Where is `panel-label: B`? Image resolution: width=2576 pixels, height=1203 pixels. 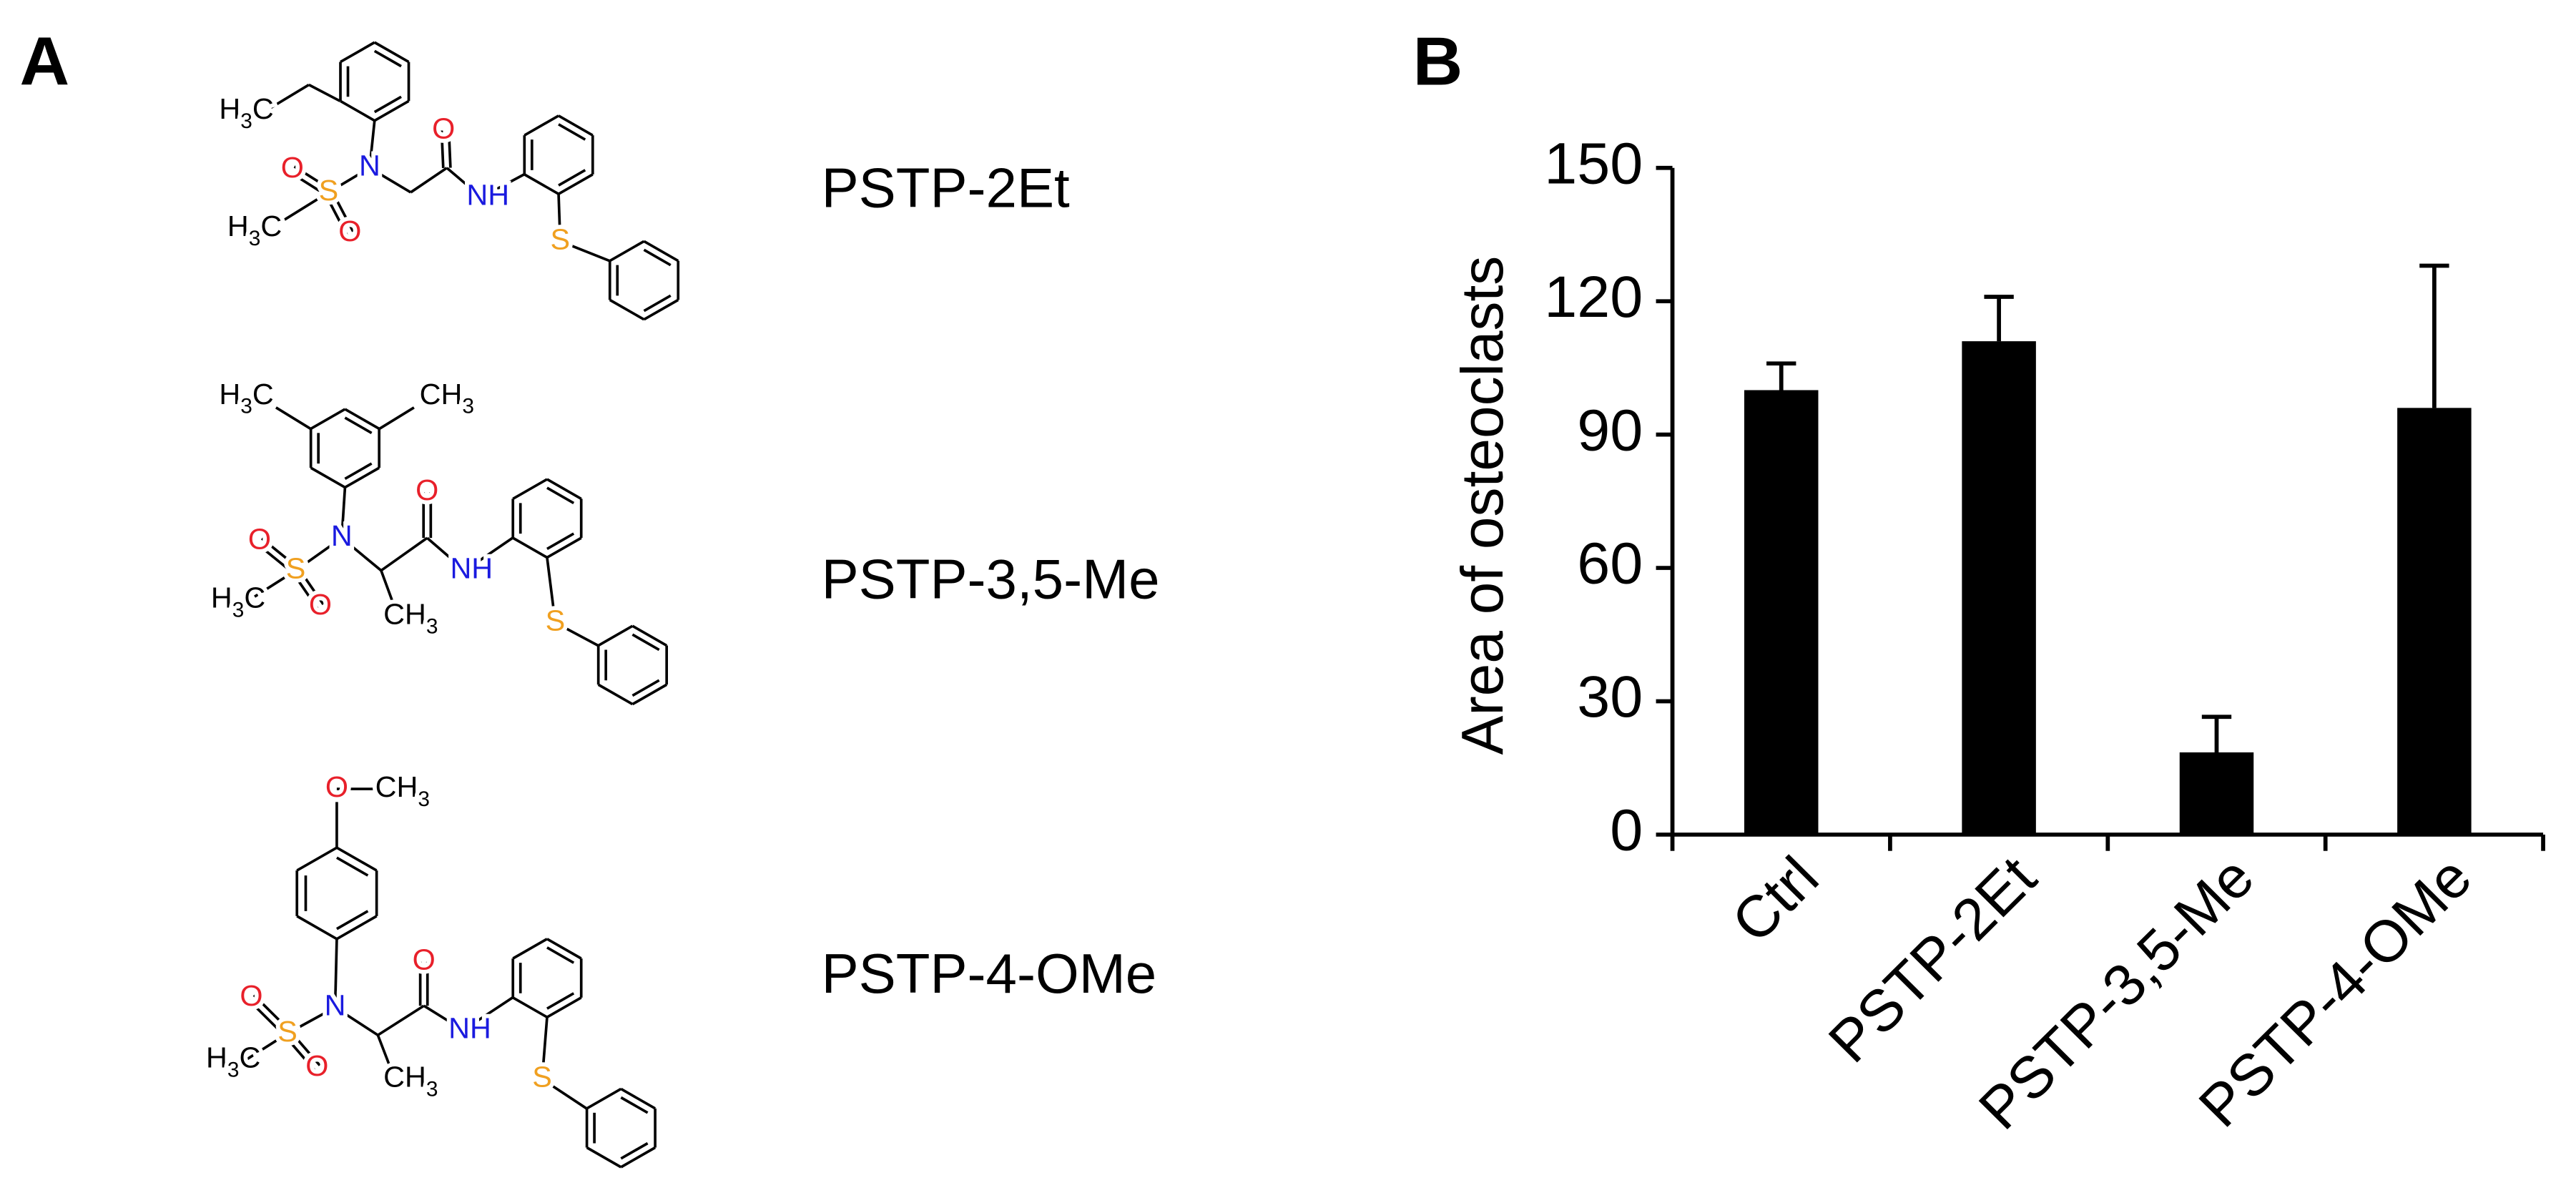
panel-label: B is located at coordinates (1438, 62).